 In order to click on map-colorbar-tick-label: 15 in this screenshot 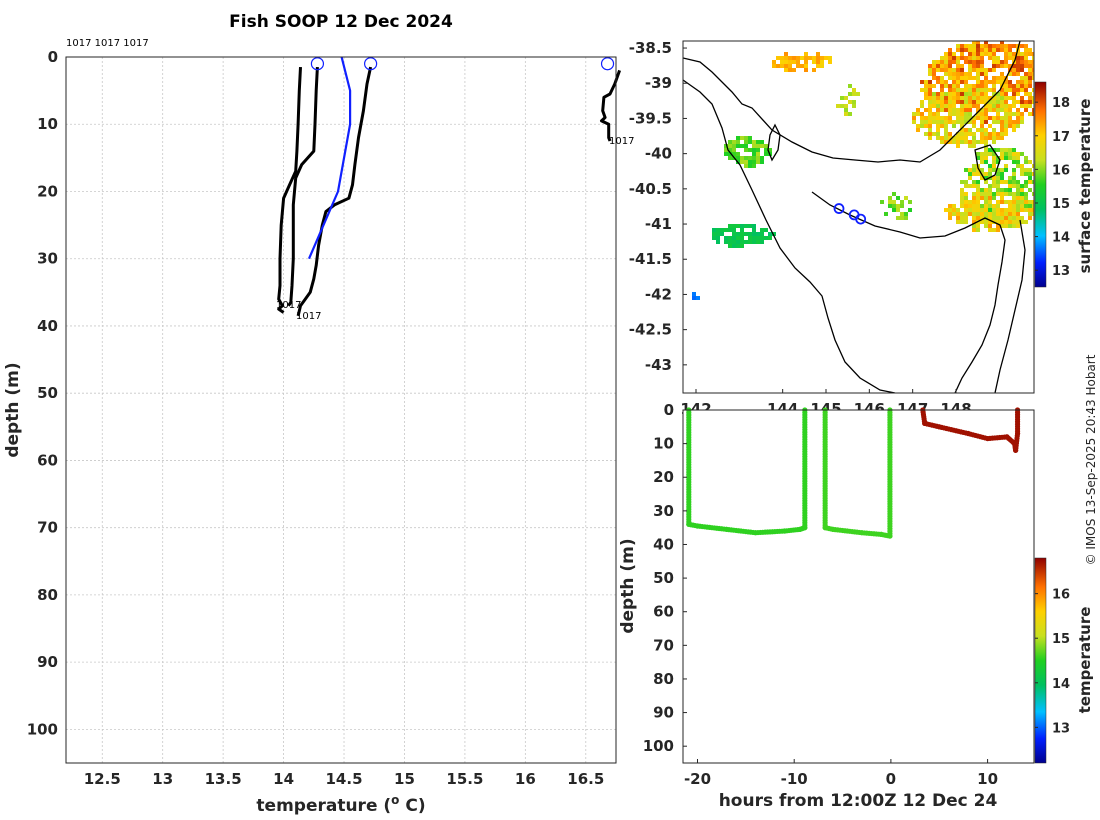, I will do `click(1061, 204)`.